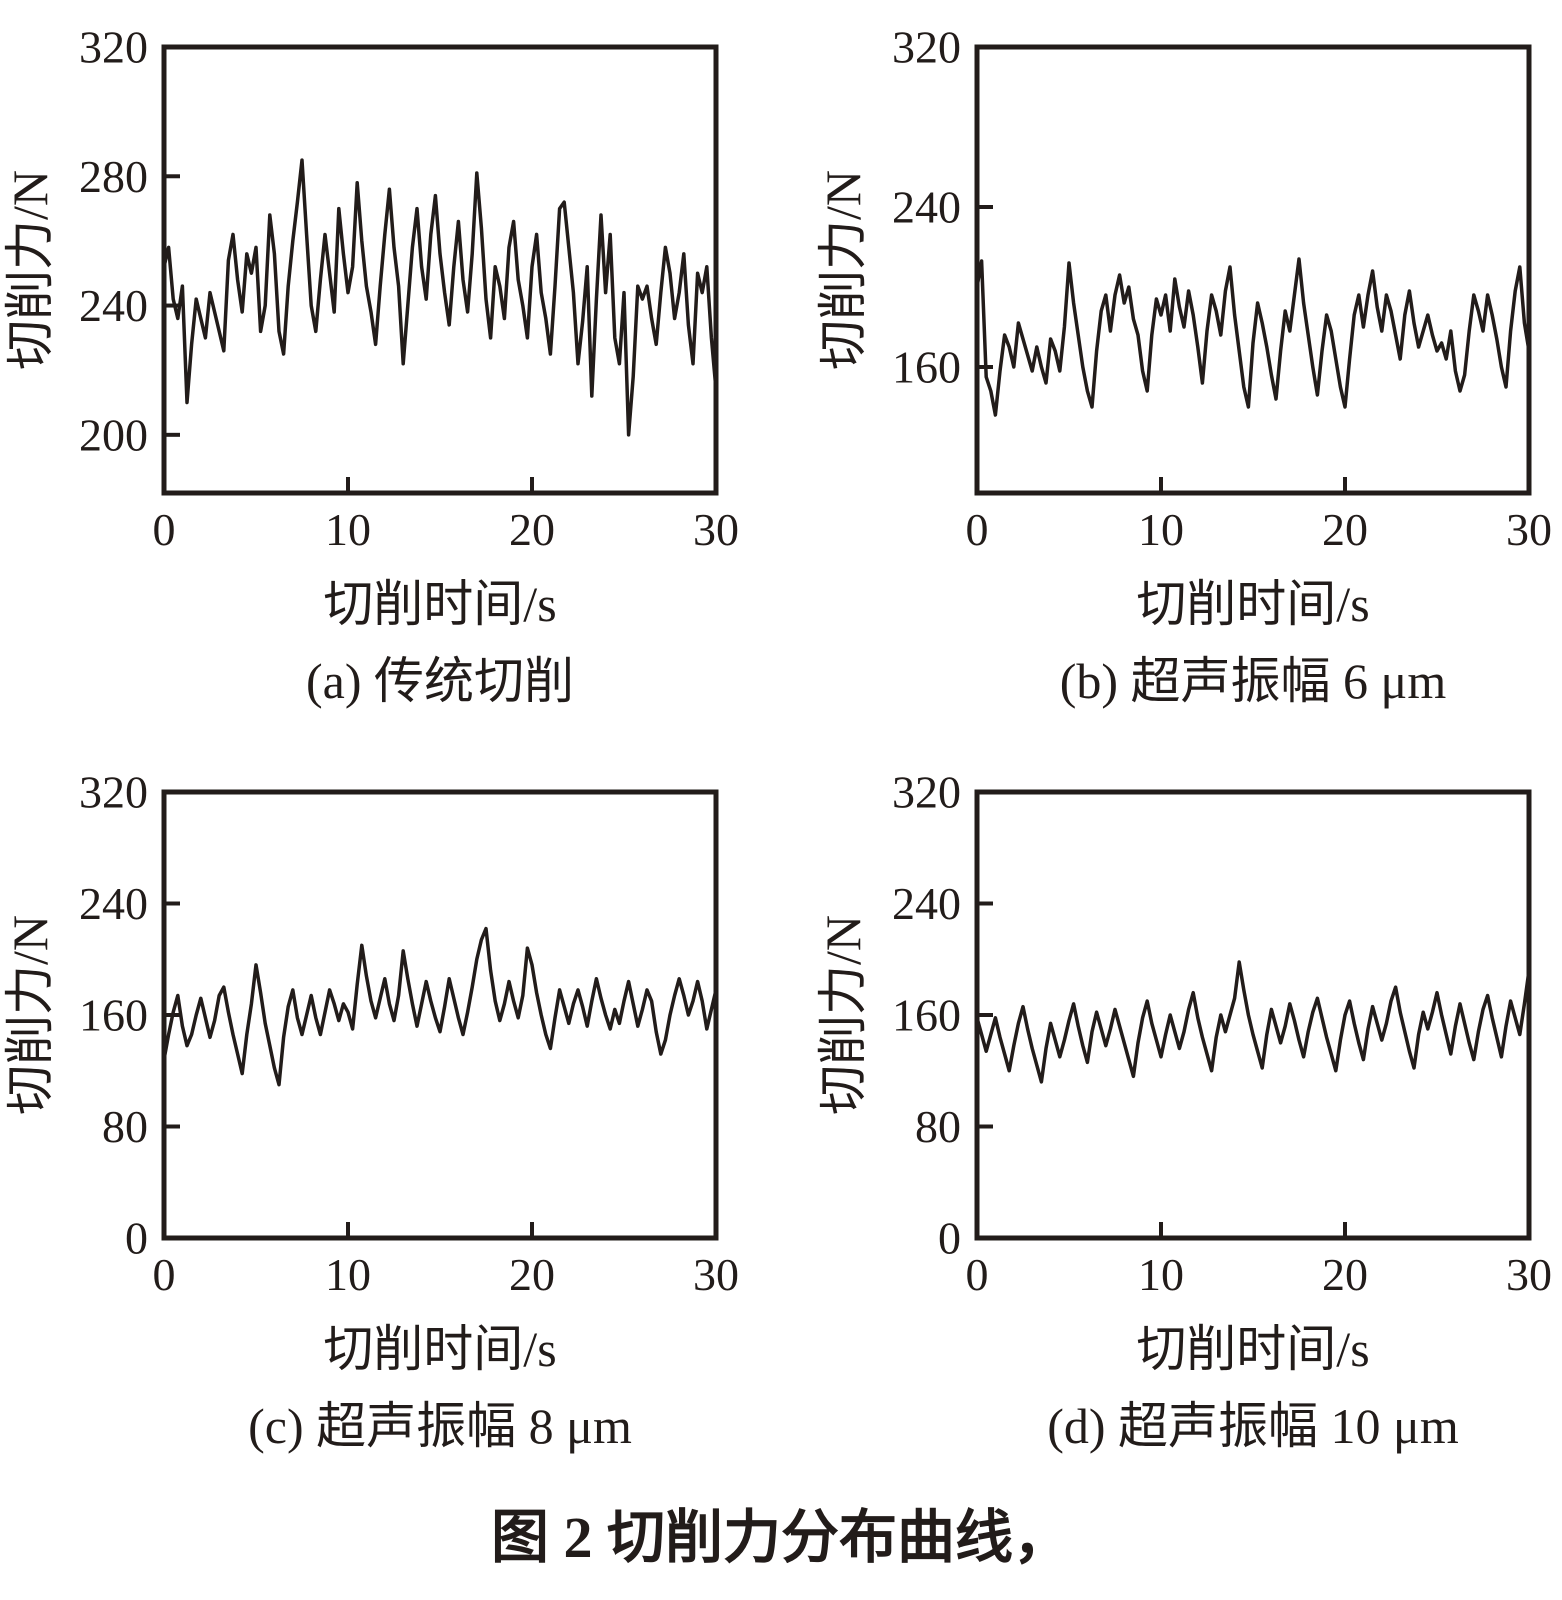 This screenshot has height=1600, width=1562. I want to click on y-tick-label: 200, so click(113, 434).